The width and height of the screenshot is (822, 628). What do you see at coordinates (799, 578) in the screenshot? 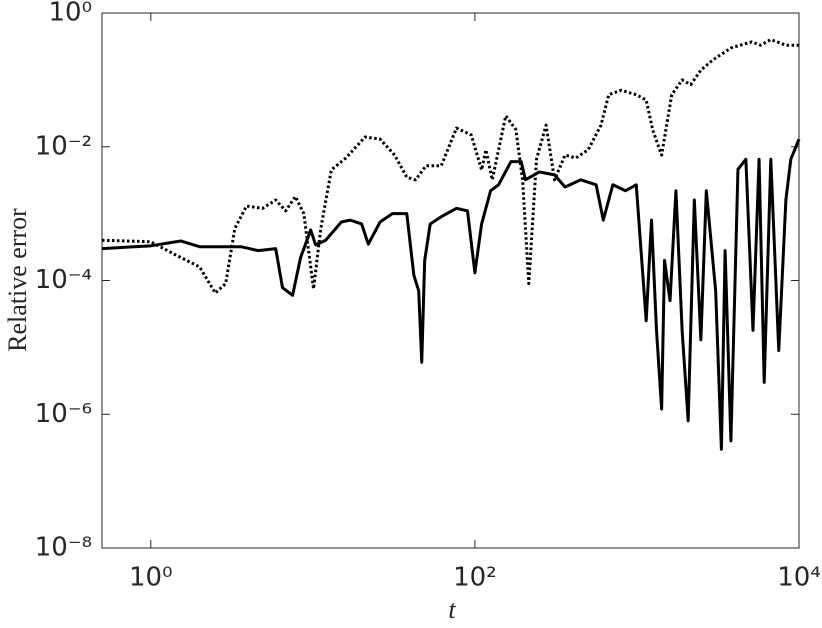
I see `x-tick-label: 10⁴` at bounding box center [799, 578].